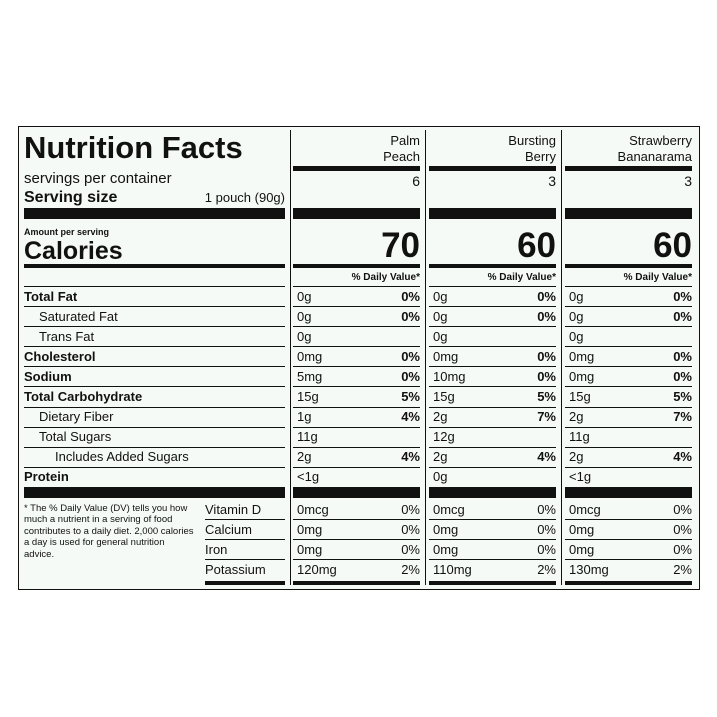 This screenshot has width=717, height=717. What do you see at coordinates (76, 417) in the screenshot?
I see `nutrient-label: Dietary Fiber` at bounding box center [76, 417].